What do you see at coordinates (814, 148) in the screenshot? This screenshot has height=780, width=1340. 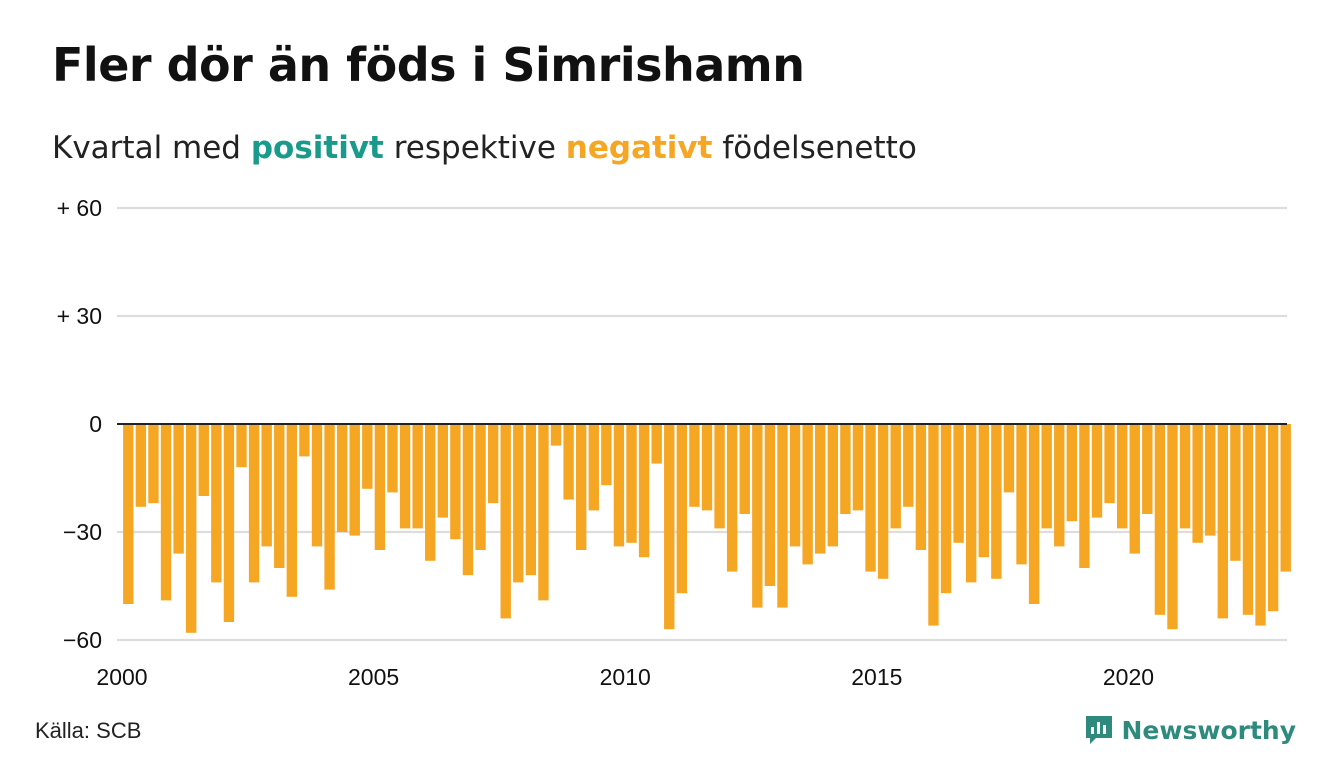 I see `subtitle-suffix: födelsenetto` at bounding box center [814, 148].